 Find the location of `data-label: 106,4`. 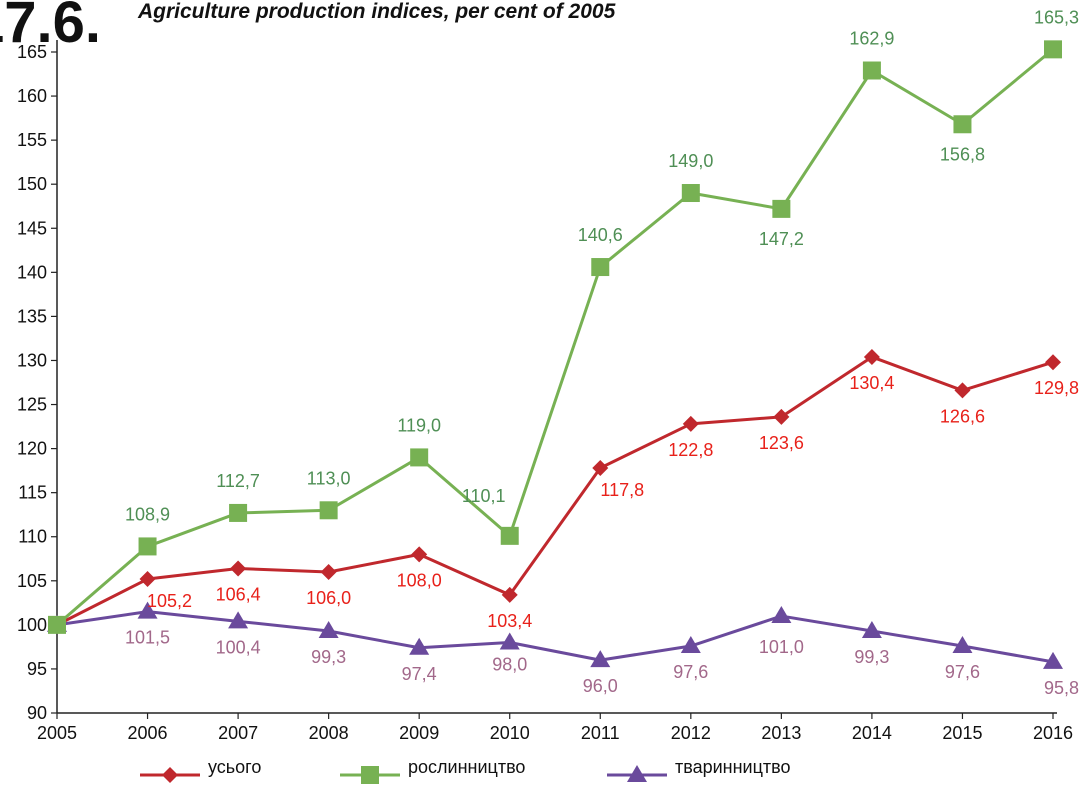

data-label: 106,4 is located at coordinates (238, 594).